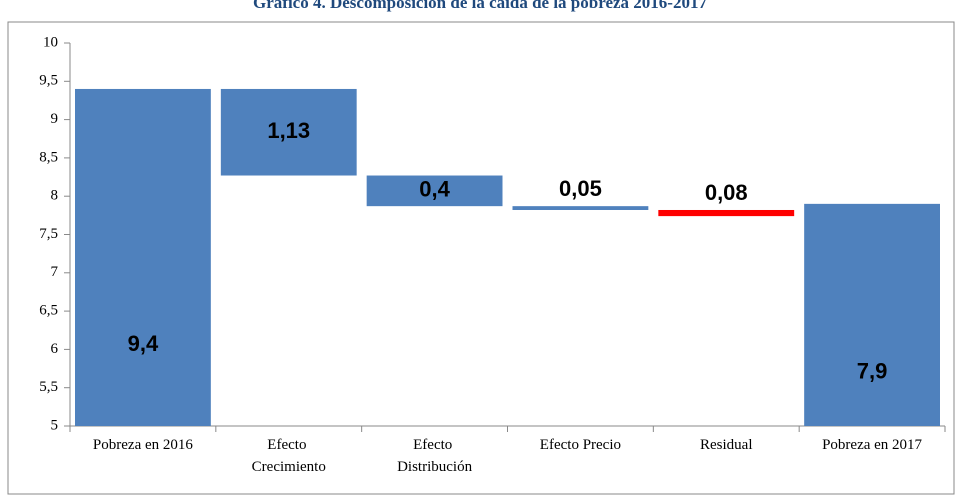 This screenshot has height=496, width=957. What do you see at coordinates (143, 343) in the screenshot?
I see `data-label: 9,4` at bounding box center [143, 343].